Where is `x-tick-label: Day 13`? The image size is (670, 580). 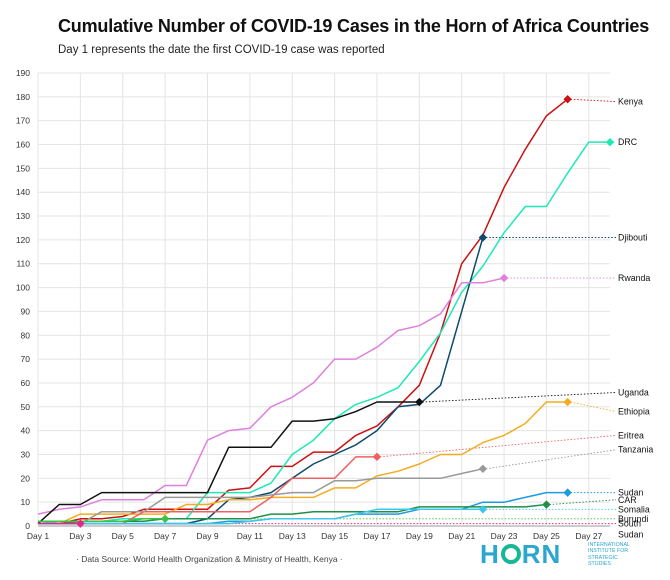
x-tick-label: Day 13 is located at coordinates (292, 536).